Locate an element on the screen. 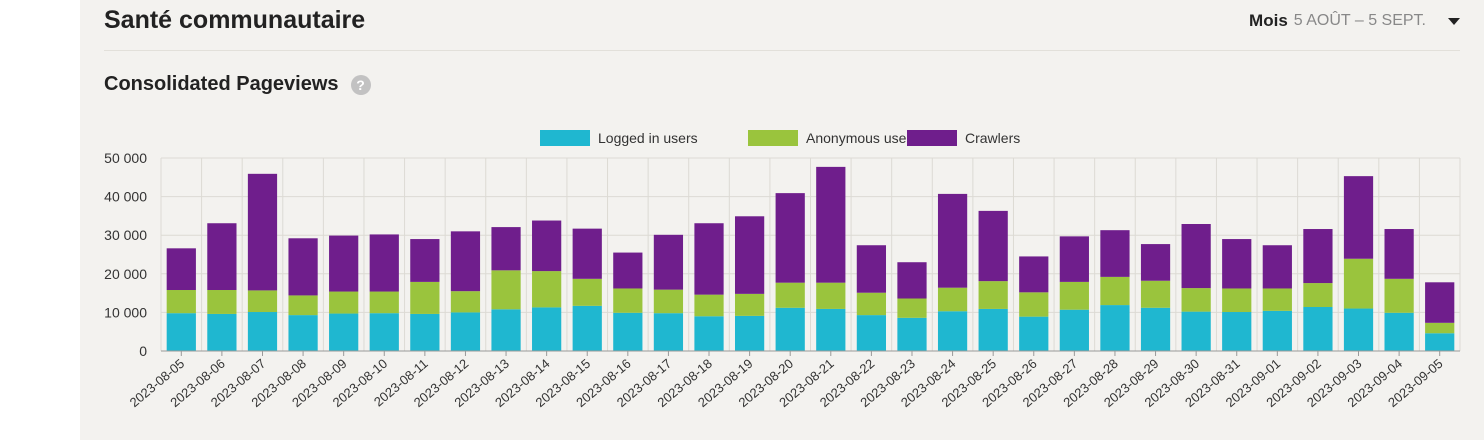  legend-label: Anonymous users is located at coordinates (862, 138).